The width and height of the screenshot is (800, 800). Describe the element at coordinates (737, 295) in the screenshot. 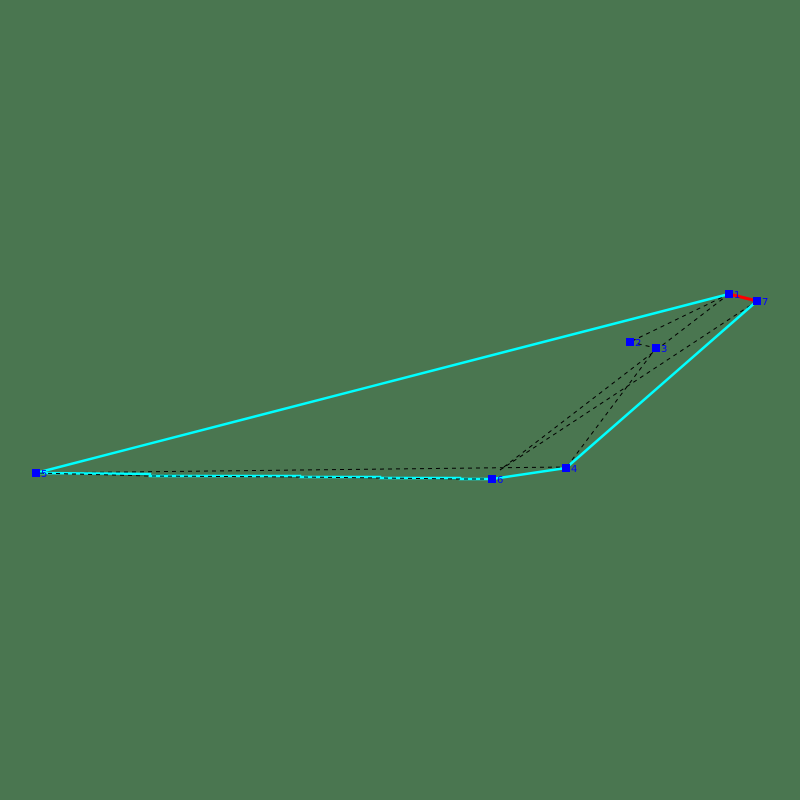

I see `node-label-1: 1` at that location.